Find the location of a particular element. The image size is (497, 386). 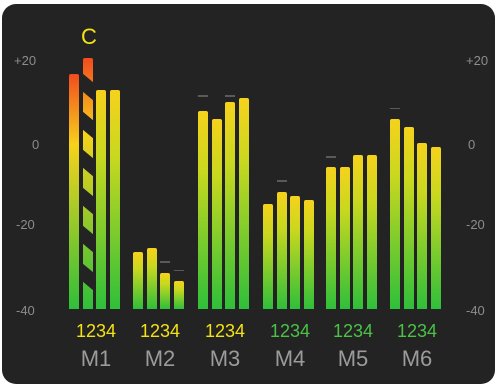

scale-label-right-0: 0 is located at coordinates (472, 144).